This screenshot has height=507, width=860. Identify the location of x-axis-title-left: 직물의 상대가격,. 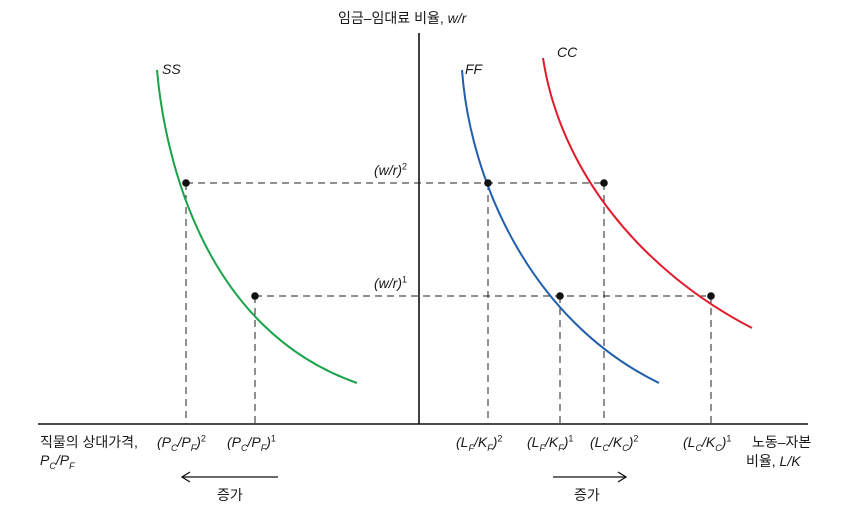
(89, 442).